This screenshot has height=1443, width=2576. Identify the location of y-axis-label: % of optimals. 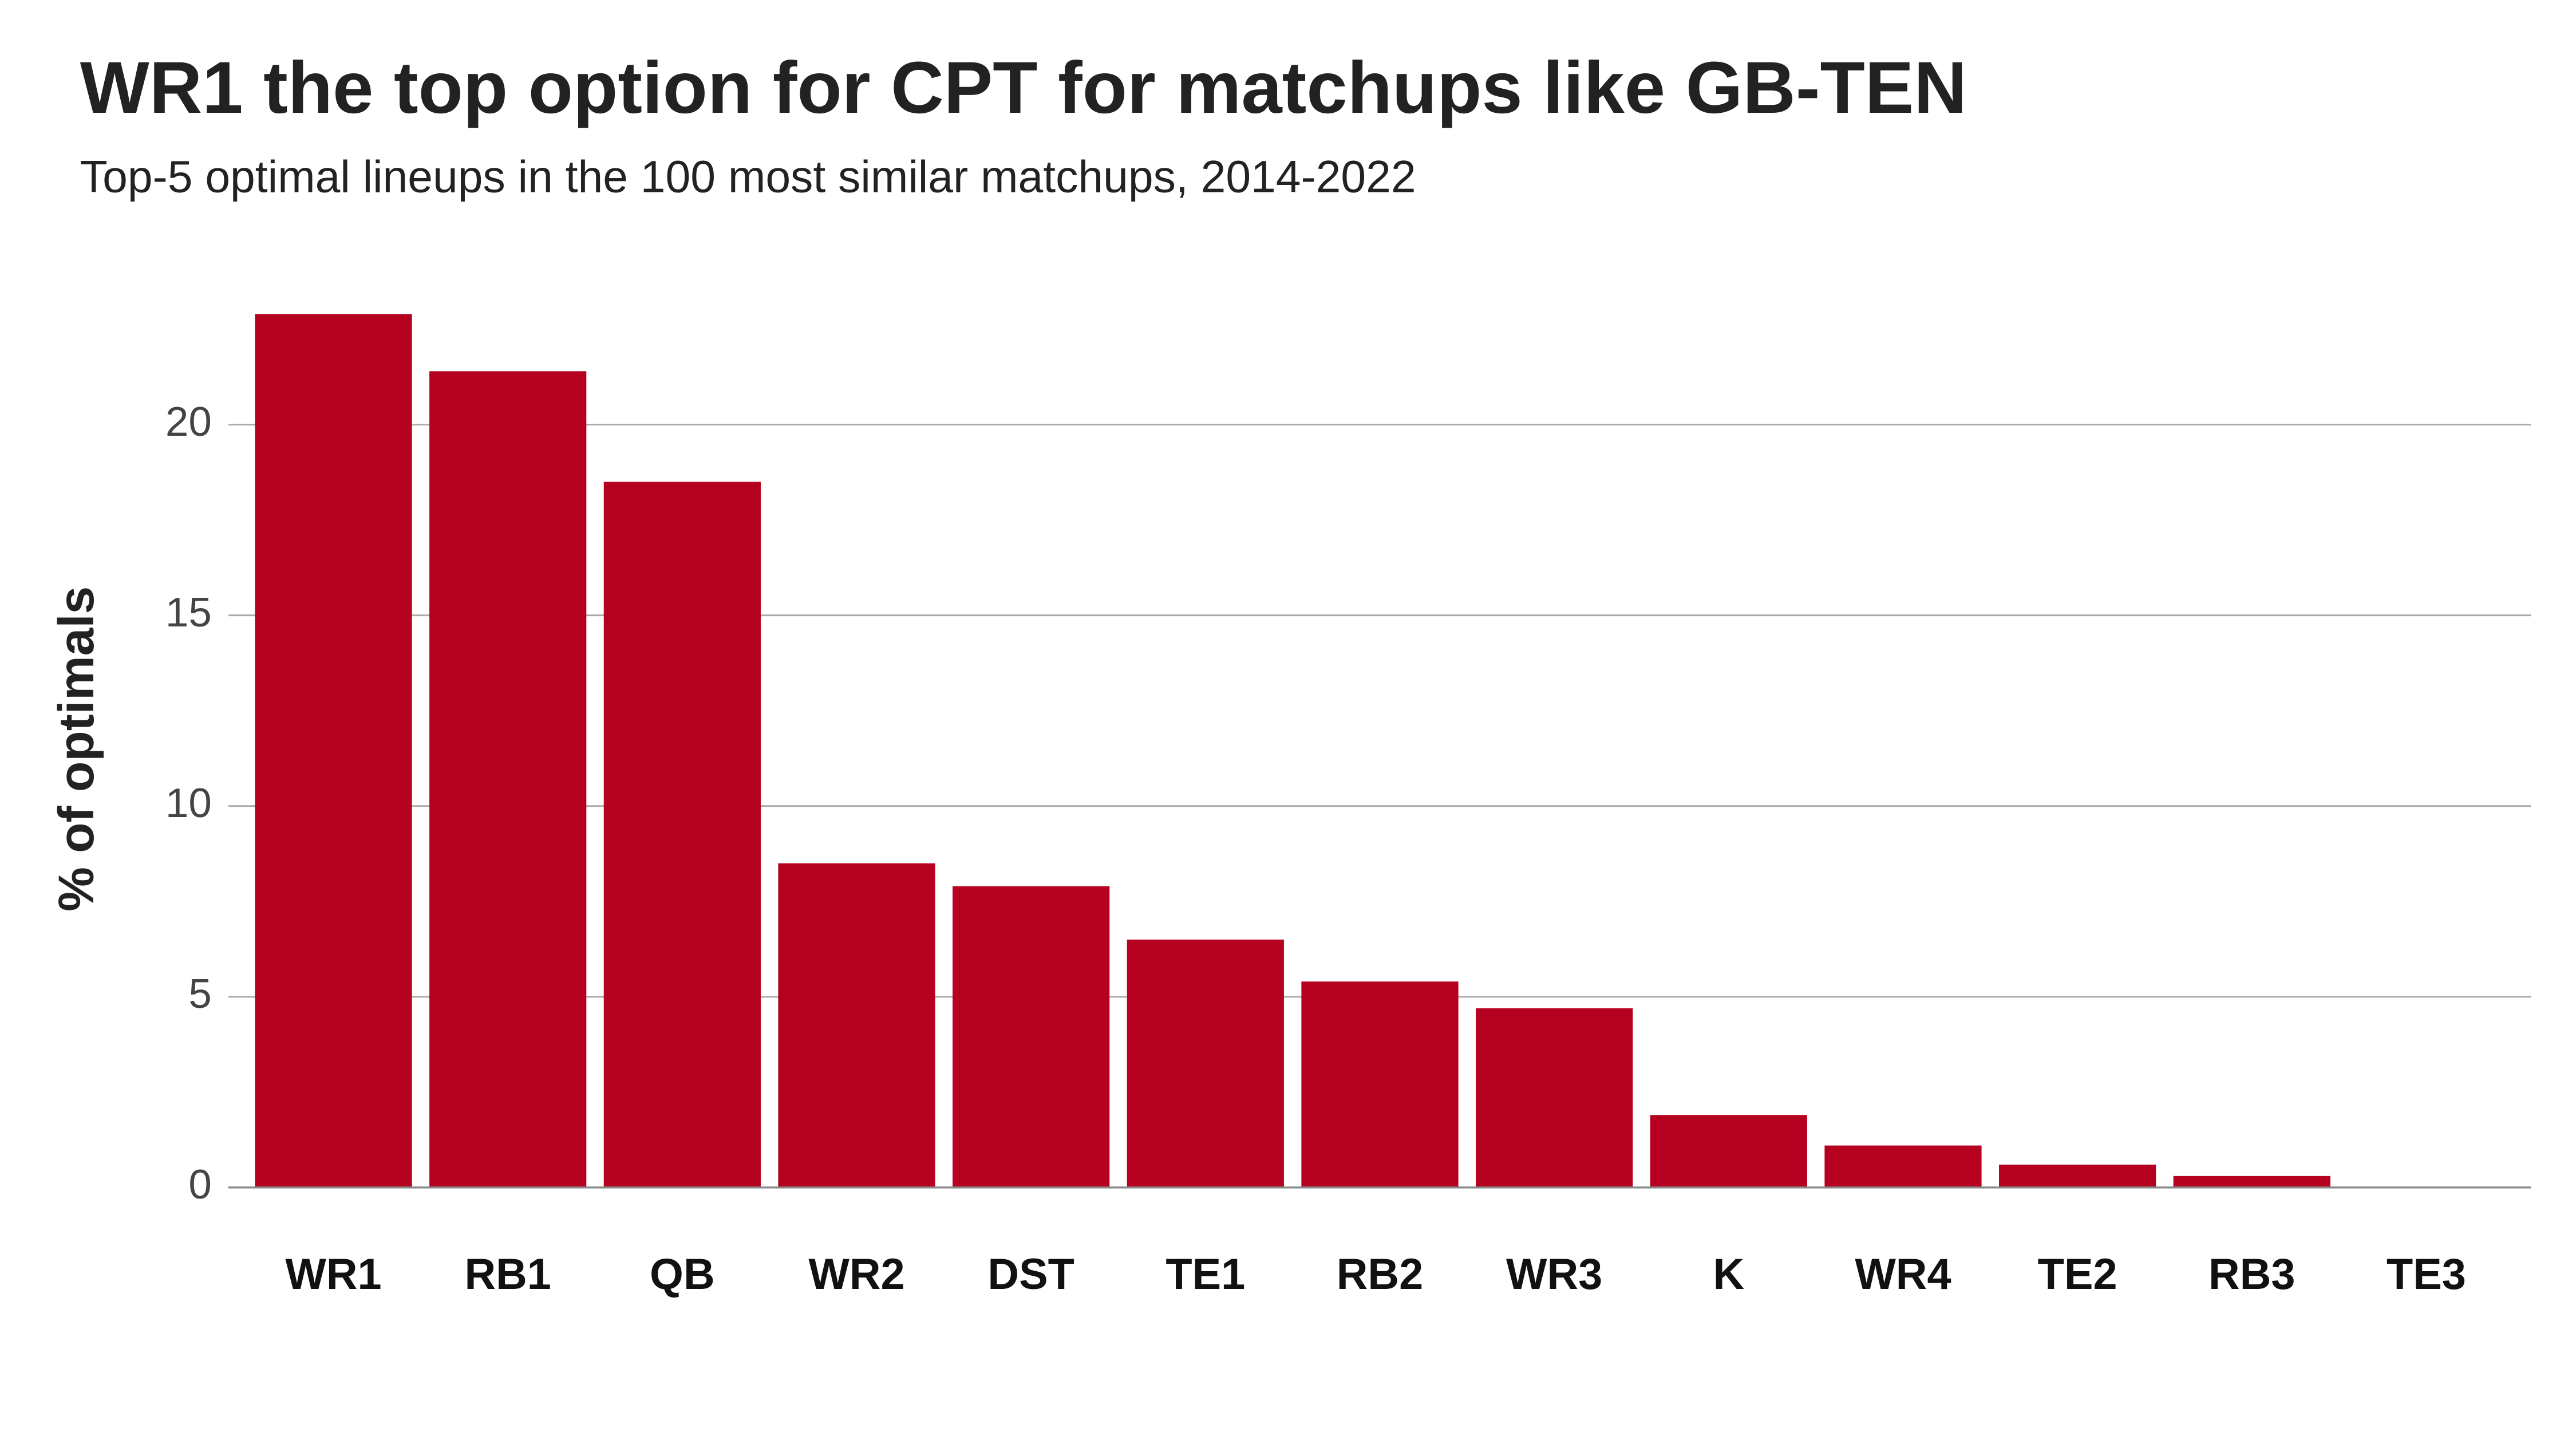
(76, 749).